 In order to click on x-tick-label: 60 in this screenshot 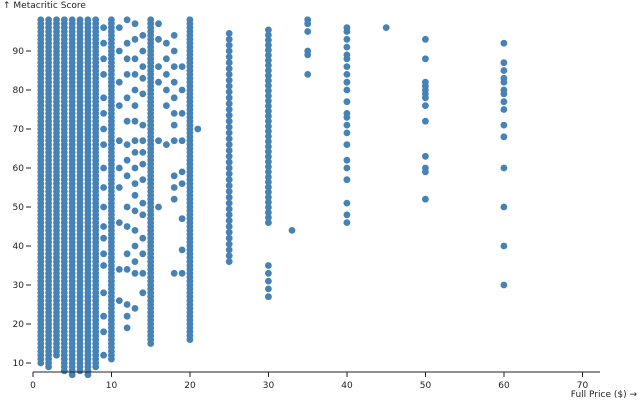, I will do `click(504, 386)`.